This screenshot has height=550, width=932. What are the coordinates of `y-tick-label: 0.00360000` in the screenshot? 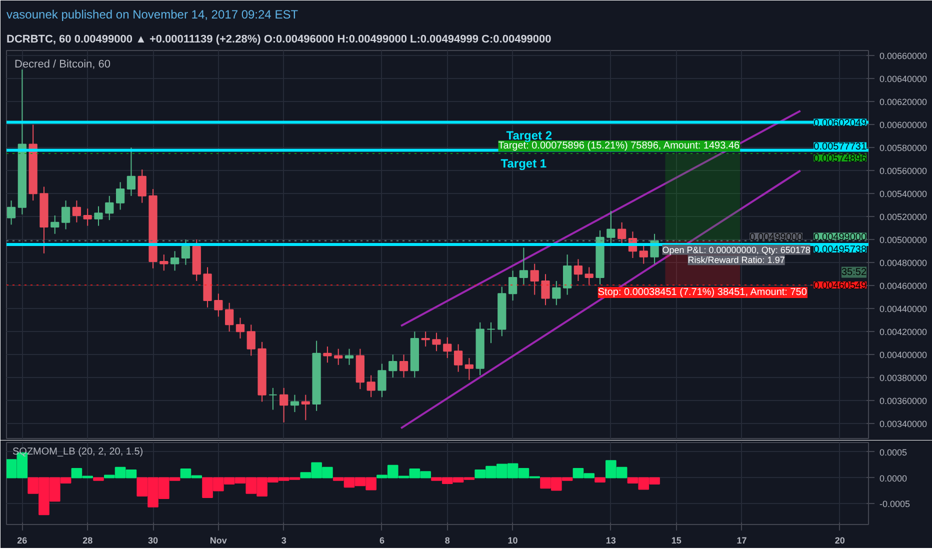 It's located at (904, 401).